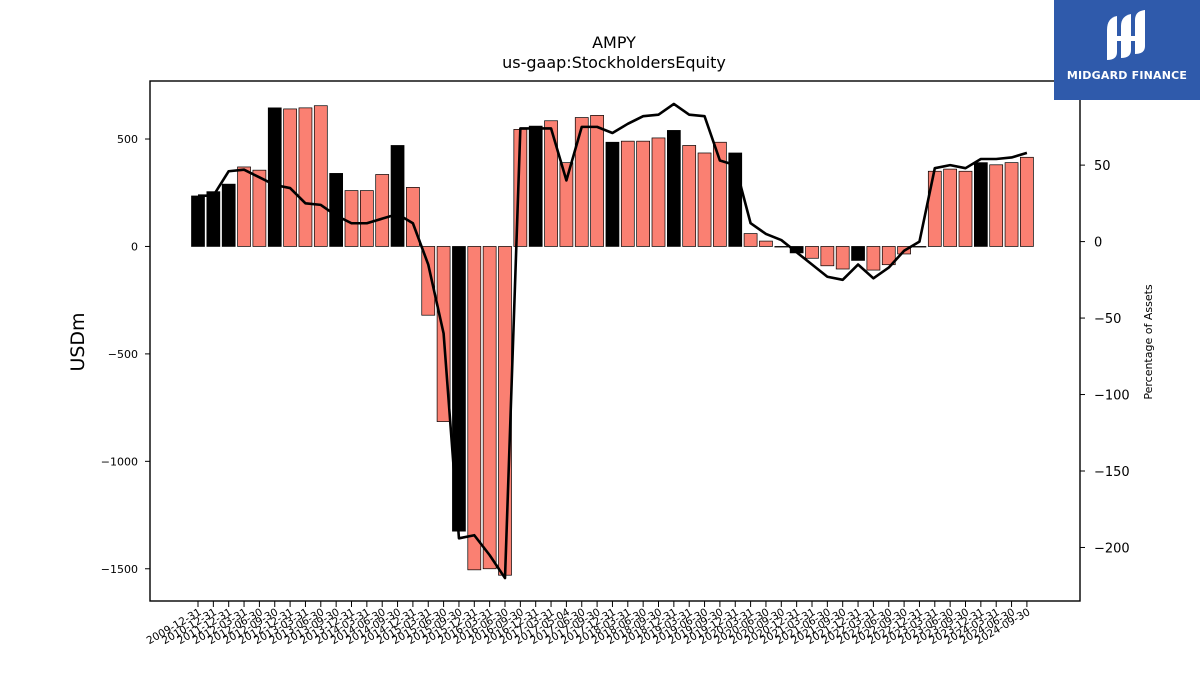 This screenshot has width=1200, height=675. What do you see at coordinates (1127, 75) in the screenshot?
I see `logo-text: MIDGARD FINANCE` at bounding box center [1127, 75].